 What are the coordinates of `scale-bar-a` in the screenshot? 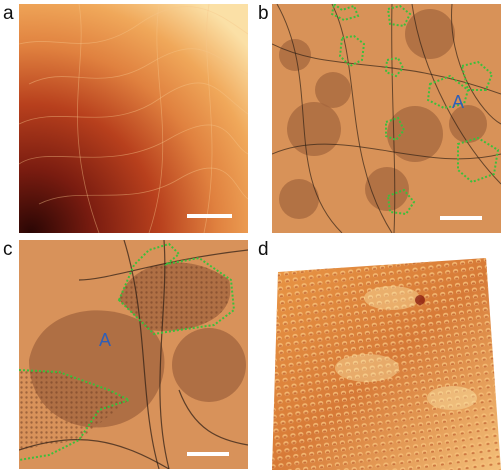 It's located at (209, 216).